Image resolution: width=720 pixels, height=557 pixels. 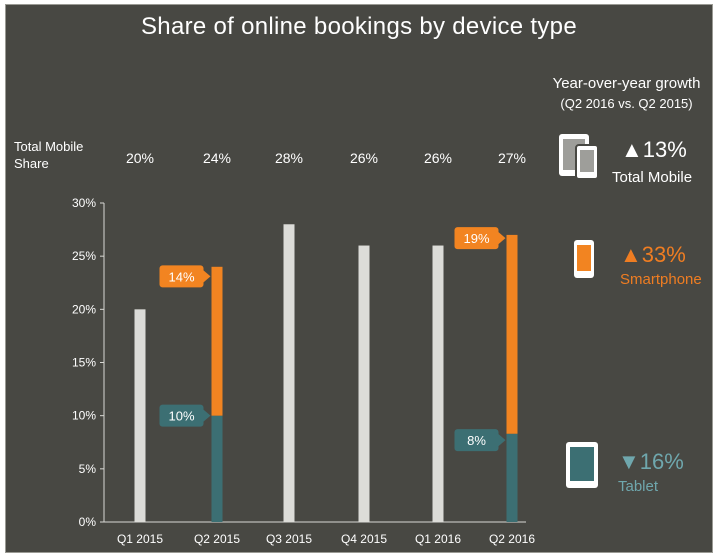 I want to click on y-tick-label: 5%, so click(x=88, y=469).